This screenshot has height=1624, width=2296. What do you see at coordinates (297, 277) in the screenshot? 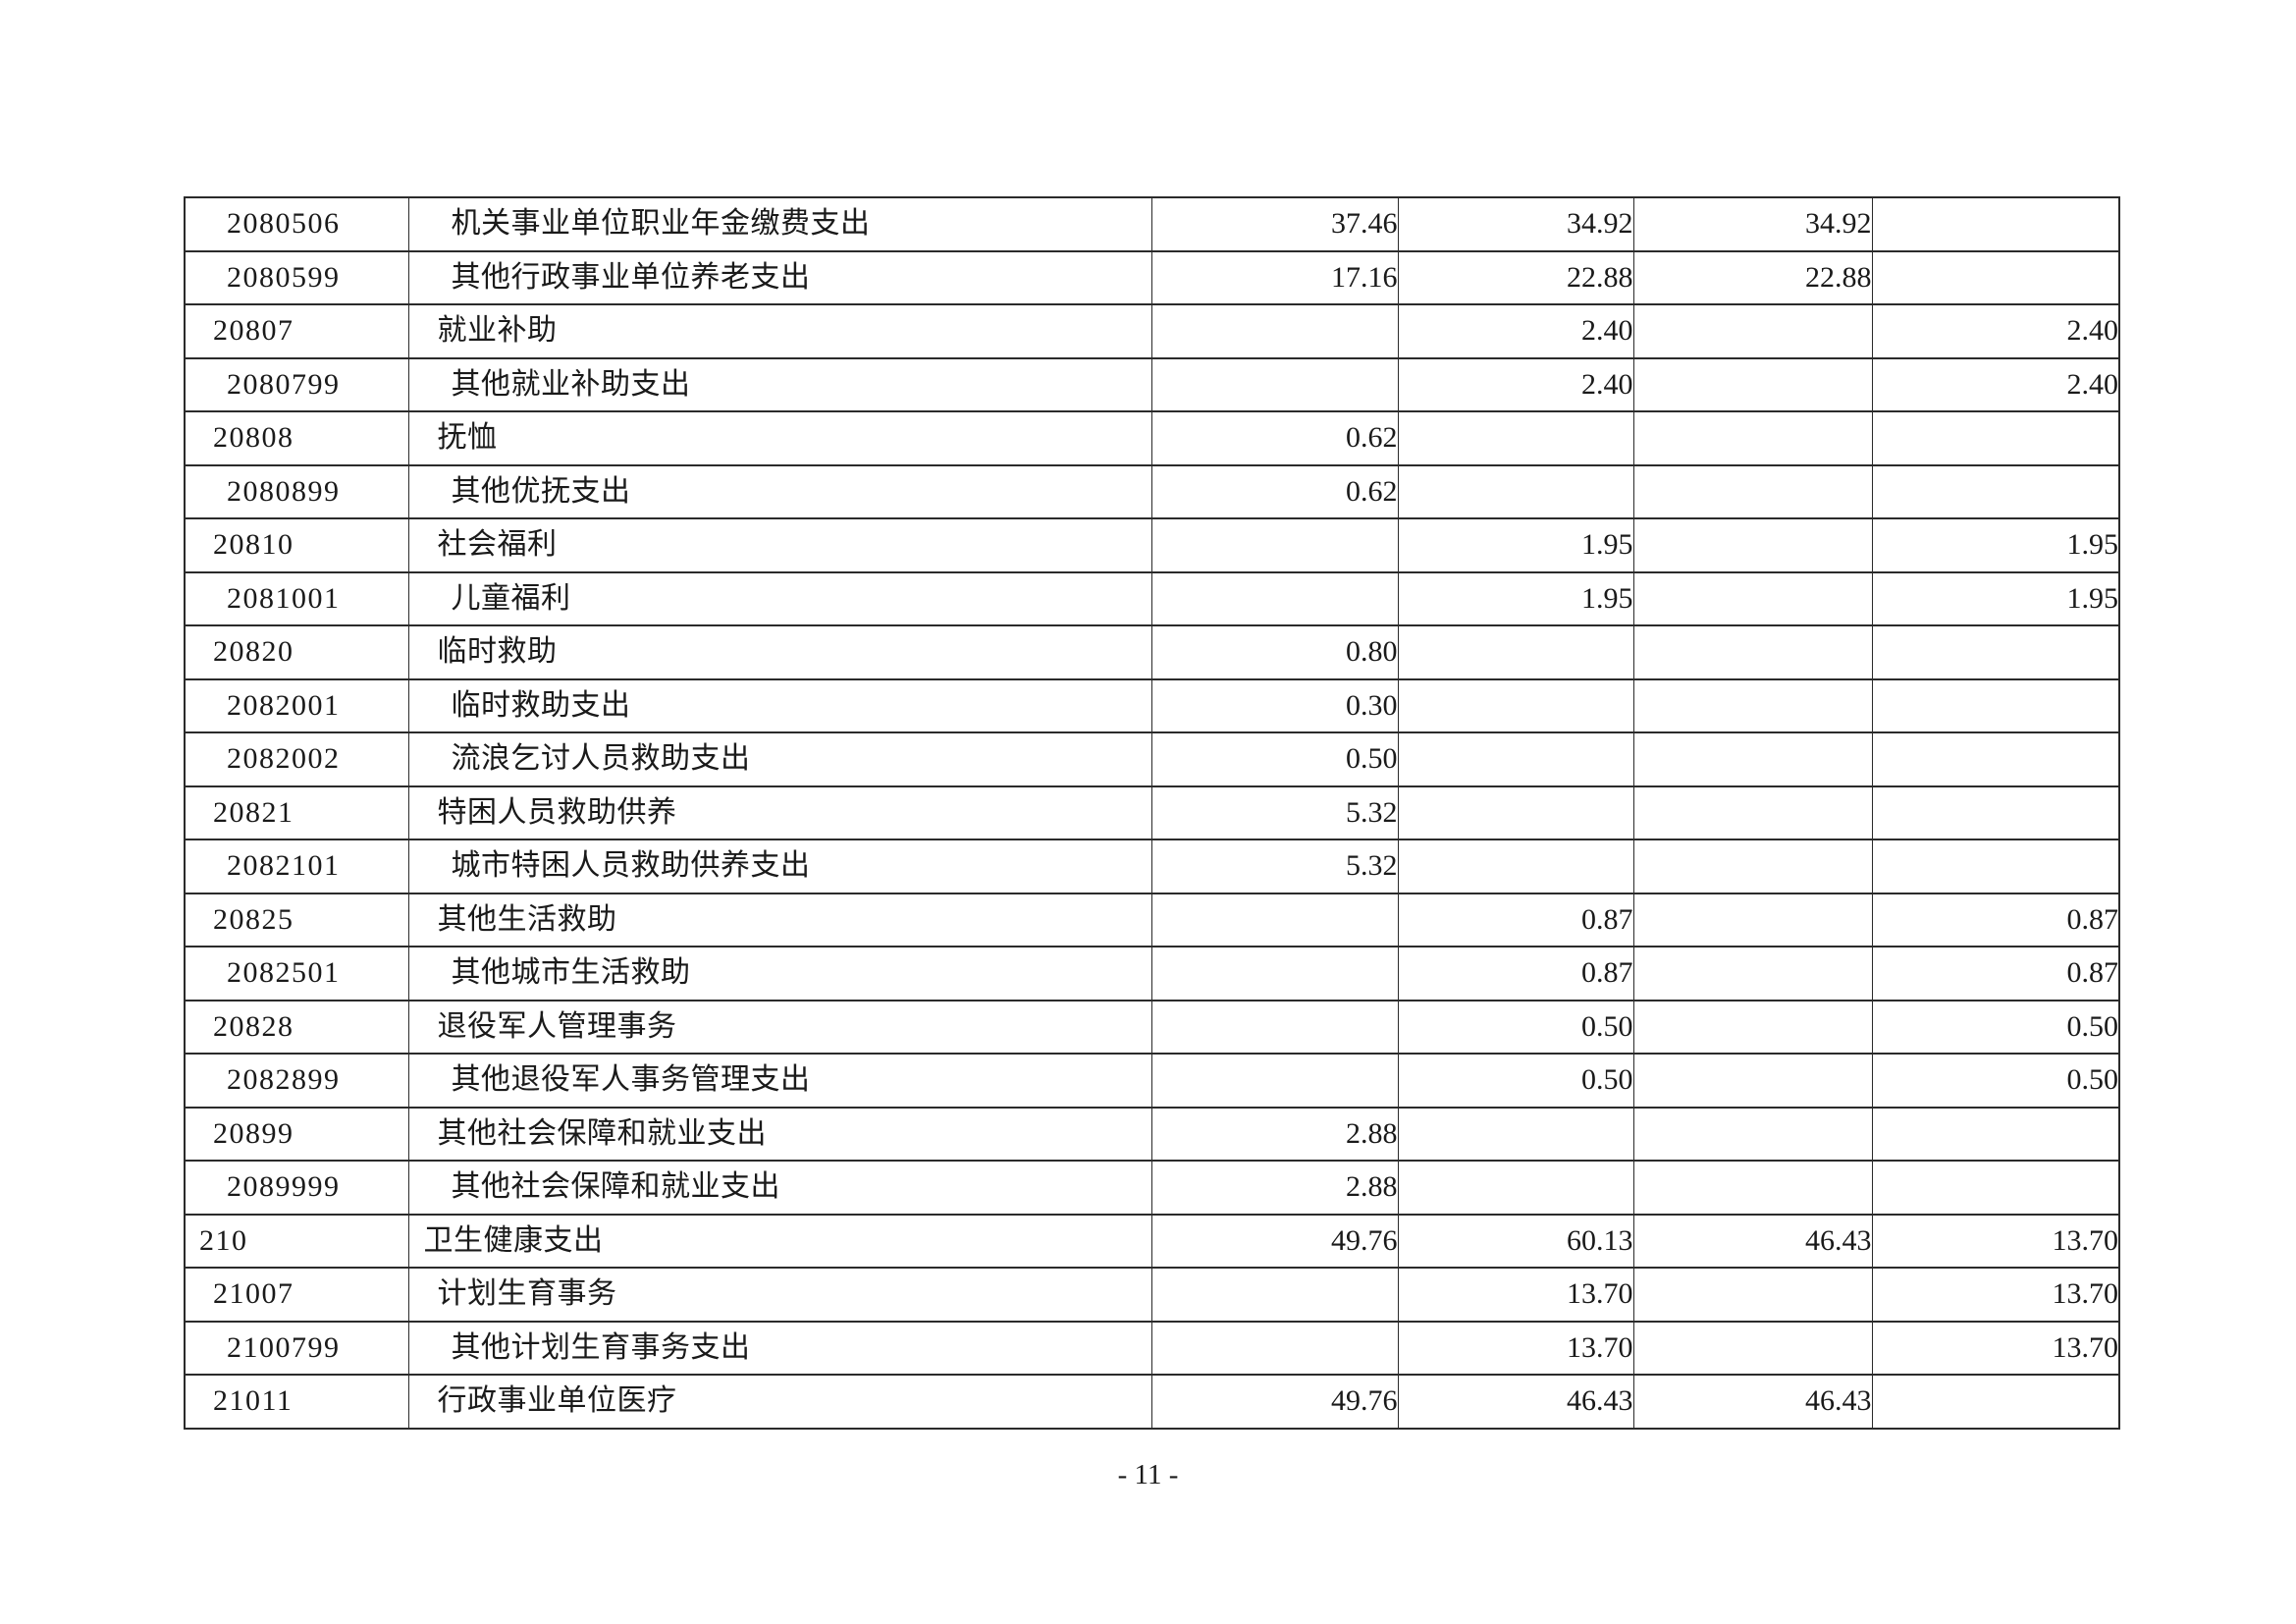
I see `code-cell: 2080599` at bounding box center [297, 277].